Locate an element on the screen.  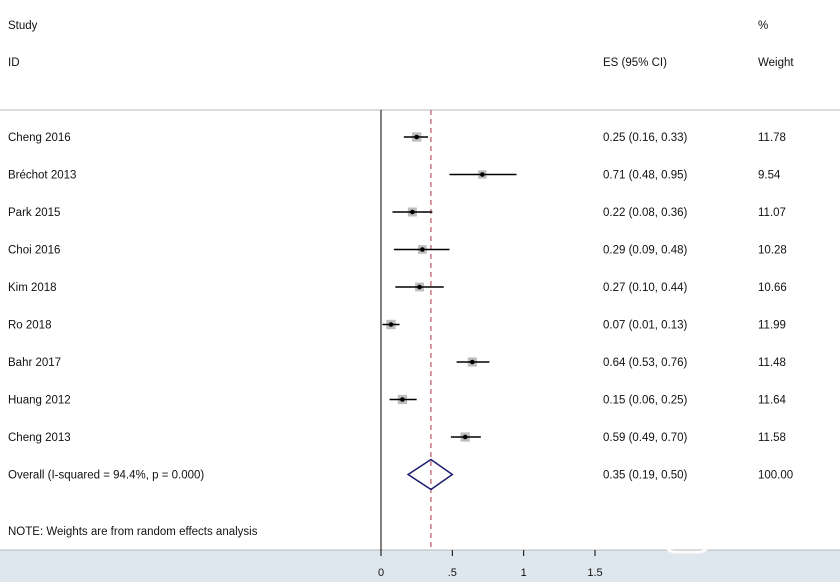
header-percent: % is located at coordinates (763, 26).